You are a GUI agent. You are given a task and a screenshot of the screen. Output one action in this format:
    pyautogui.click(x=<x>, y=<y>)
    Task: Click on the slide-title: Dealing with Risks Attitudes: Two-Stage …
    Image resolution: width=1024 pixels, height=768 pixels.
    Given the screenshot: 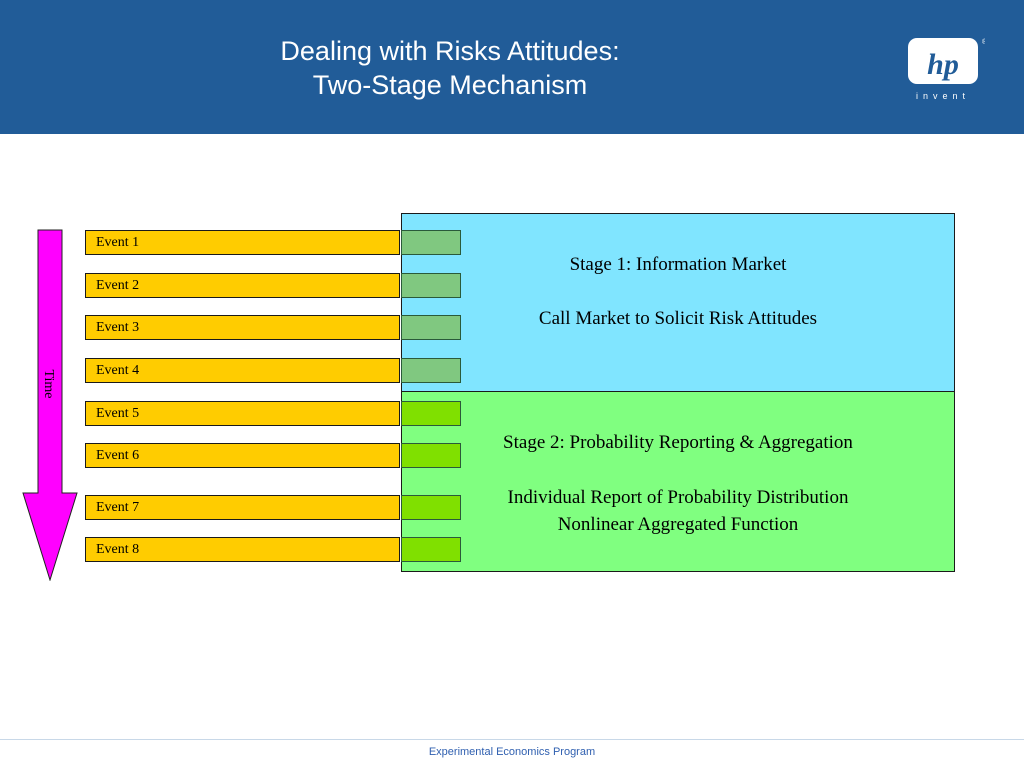 What is the action you would take?
    pyautogui.click(x=450, y=68)
    